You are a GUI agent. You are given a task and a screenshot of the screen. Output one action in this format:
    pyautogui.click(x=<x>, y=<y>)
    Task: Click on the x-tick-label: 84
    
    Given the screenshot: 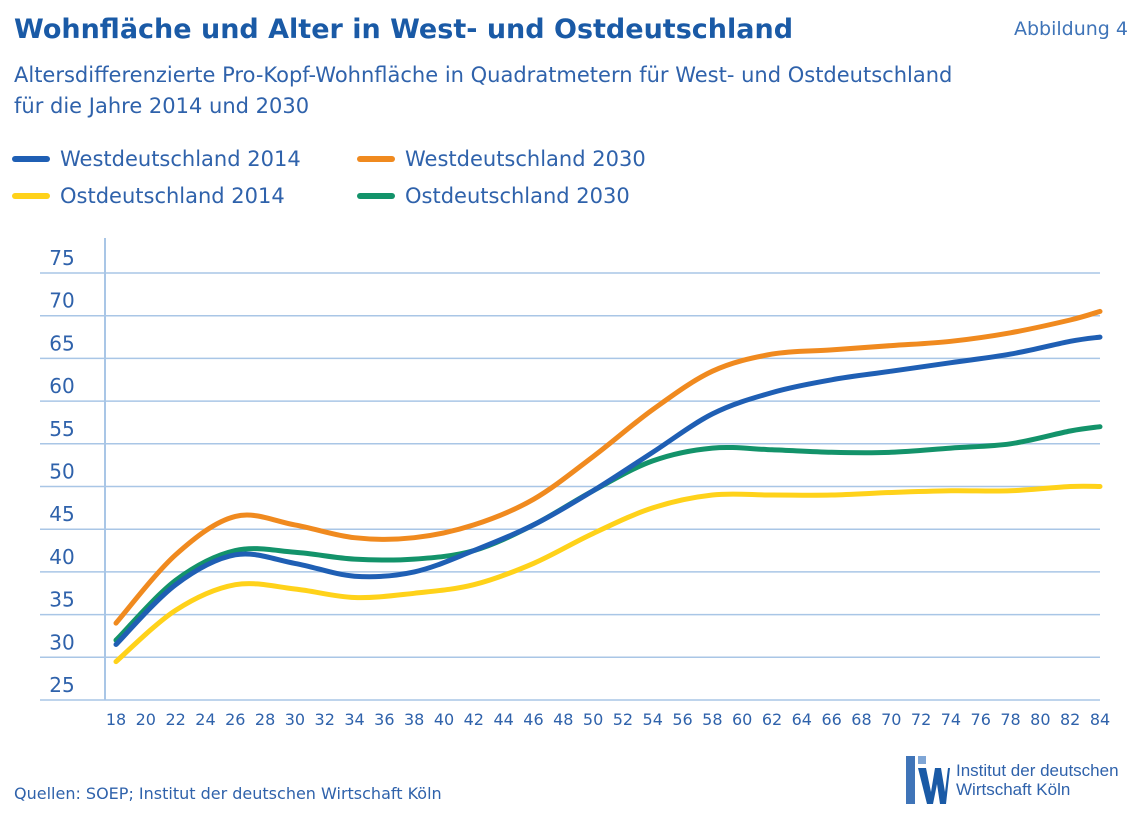 What is the action you would take?
    pyautogui.click(x=1100, y=719)
    